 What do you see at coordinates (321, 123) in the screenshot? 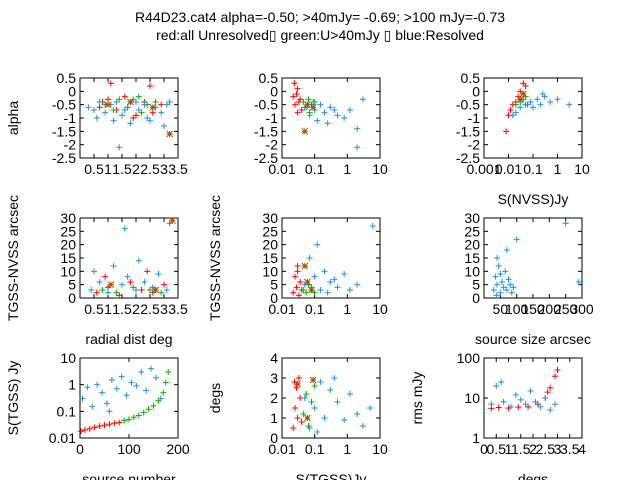
I see `plot-alpha-vs-flux: 0.01 0.1 1 10 0.50-0.5-1-1.5-2-2.5` at bounding box center [321, 123].